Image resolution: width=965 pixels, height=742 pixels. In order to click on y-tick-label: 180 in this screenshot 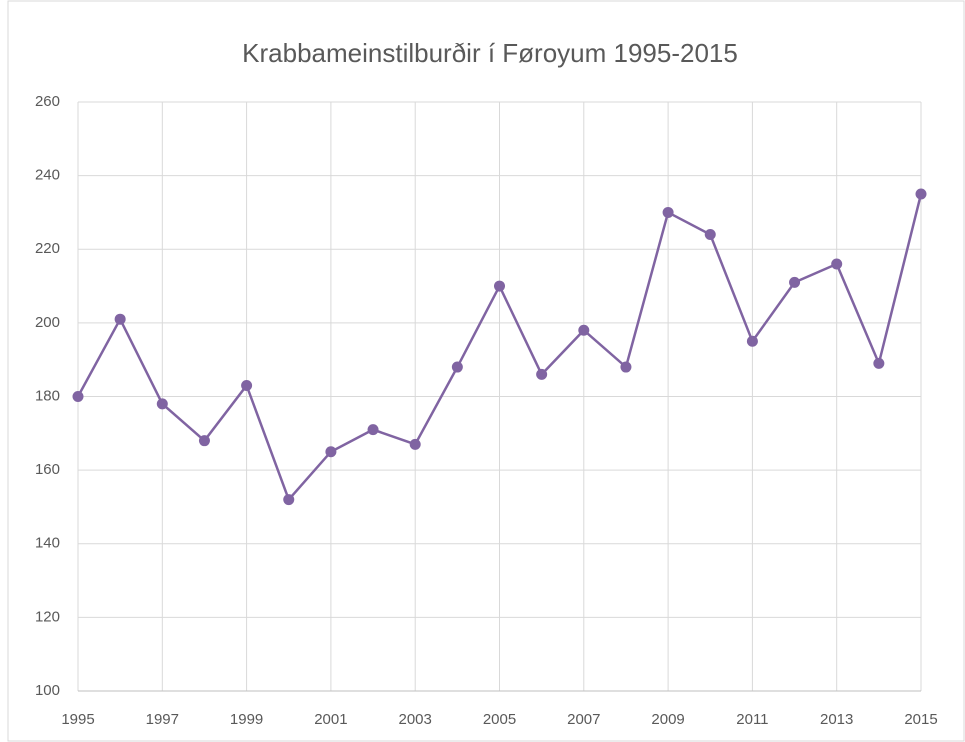, I will do `click(47, 395)`.